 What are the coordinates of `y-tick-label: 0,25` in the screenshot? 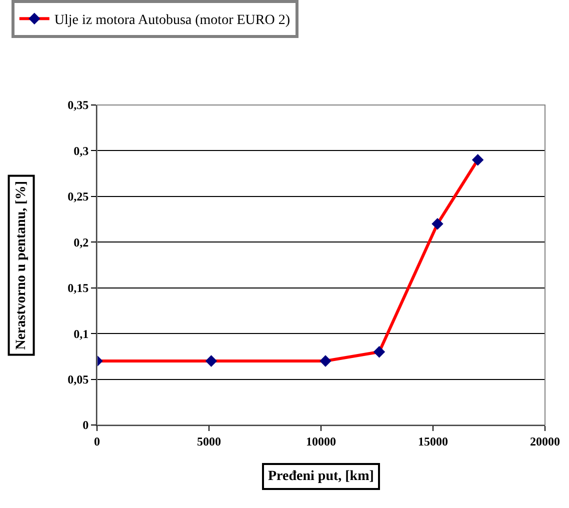 It's located at (78, 197).